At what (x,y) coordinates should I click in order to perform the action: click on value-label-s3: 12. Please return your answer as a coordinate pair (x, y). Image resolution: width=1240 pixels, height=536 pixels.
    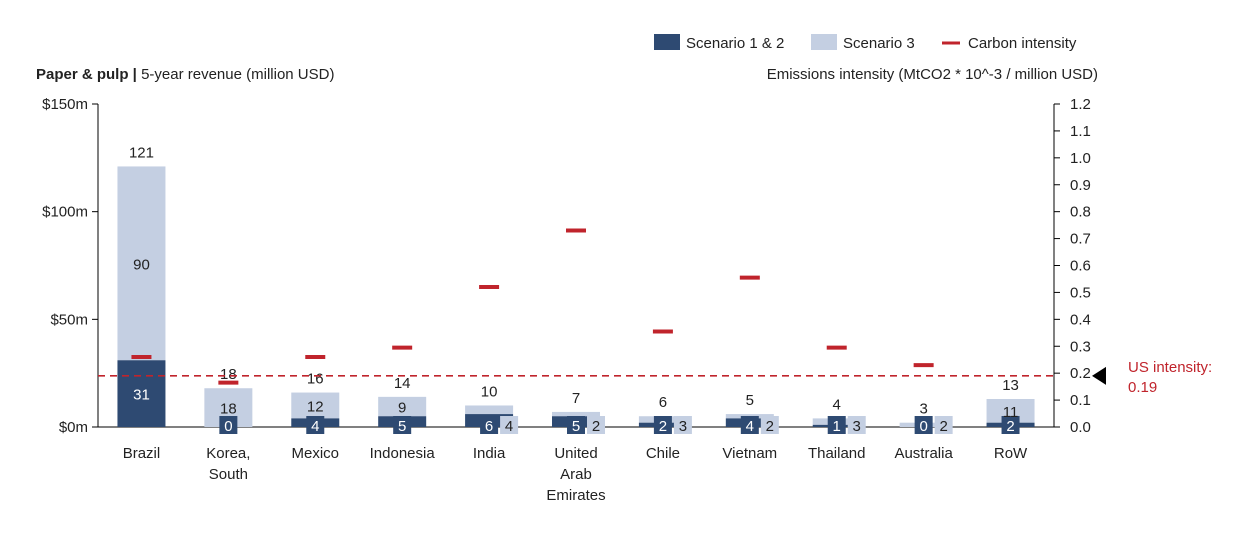
    Looking at the image, I should click on (315, 406).